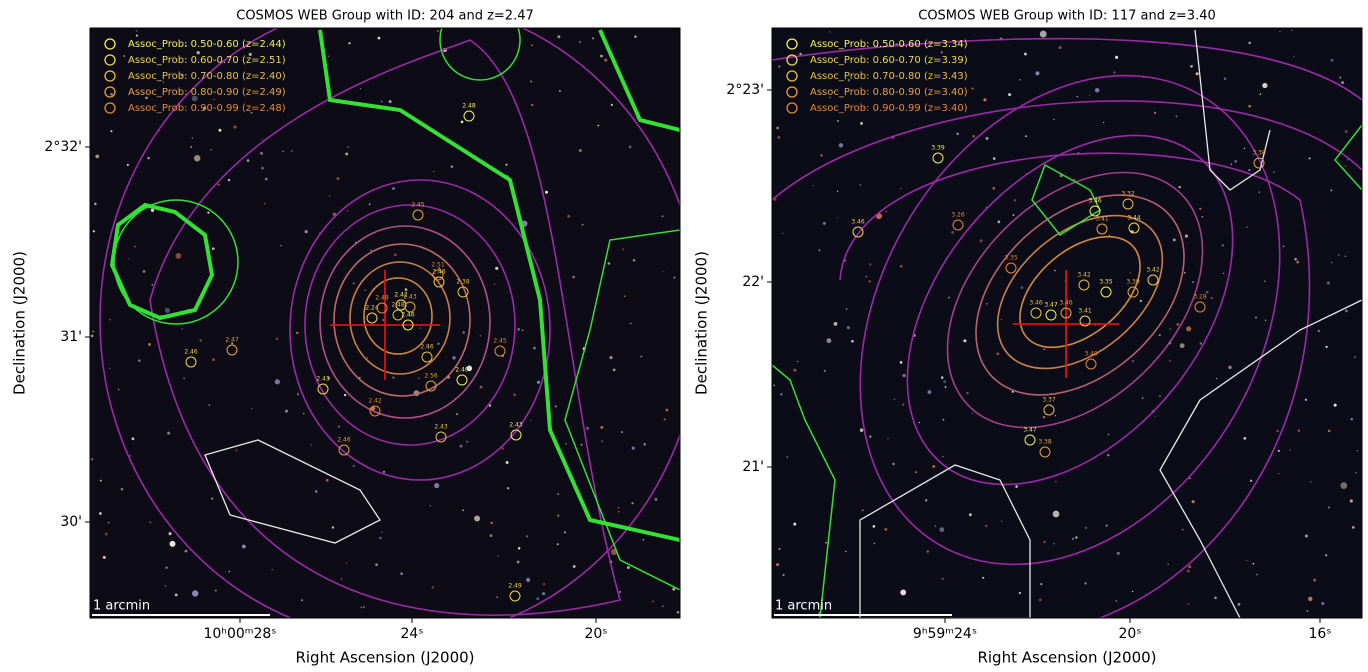 Image resolution: width=1368 pixels, height=672 pixels. I want to click on member-redshift: 3.47, so click(1051, 305).